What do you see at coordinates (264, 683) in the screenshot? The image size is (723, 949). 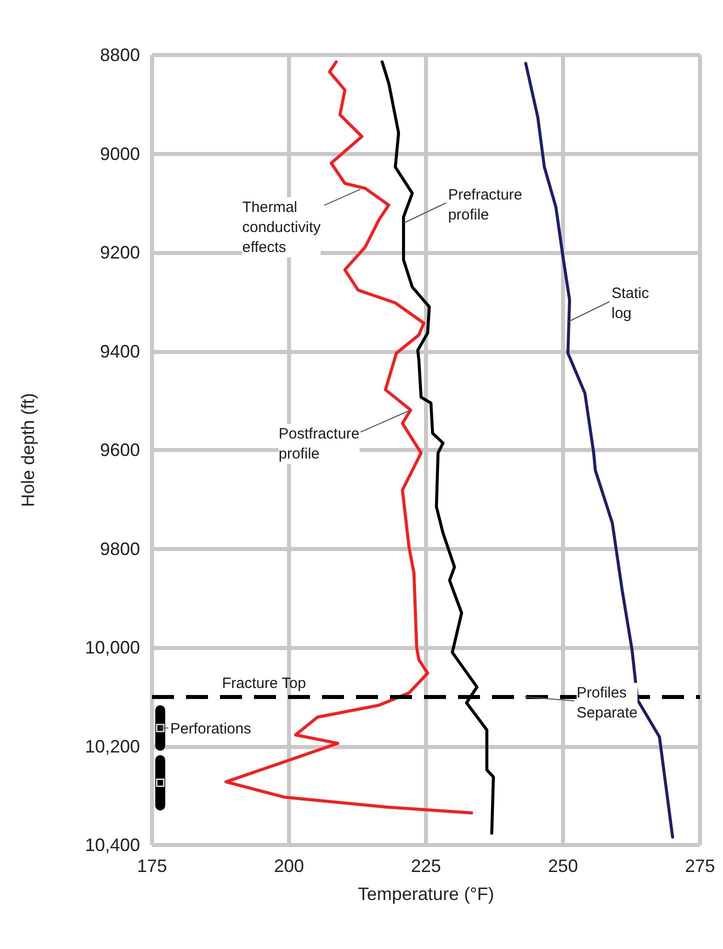 I see `ref-line-label: Fracture Top` at bounding box center [264, 683].